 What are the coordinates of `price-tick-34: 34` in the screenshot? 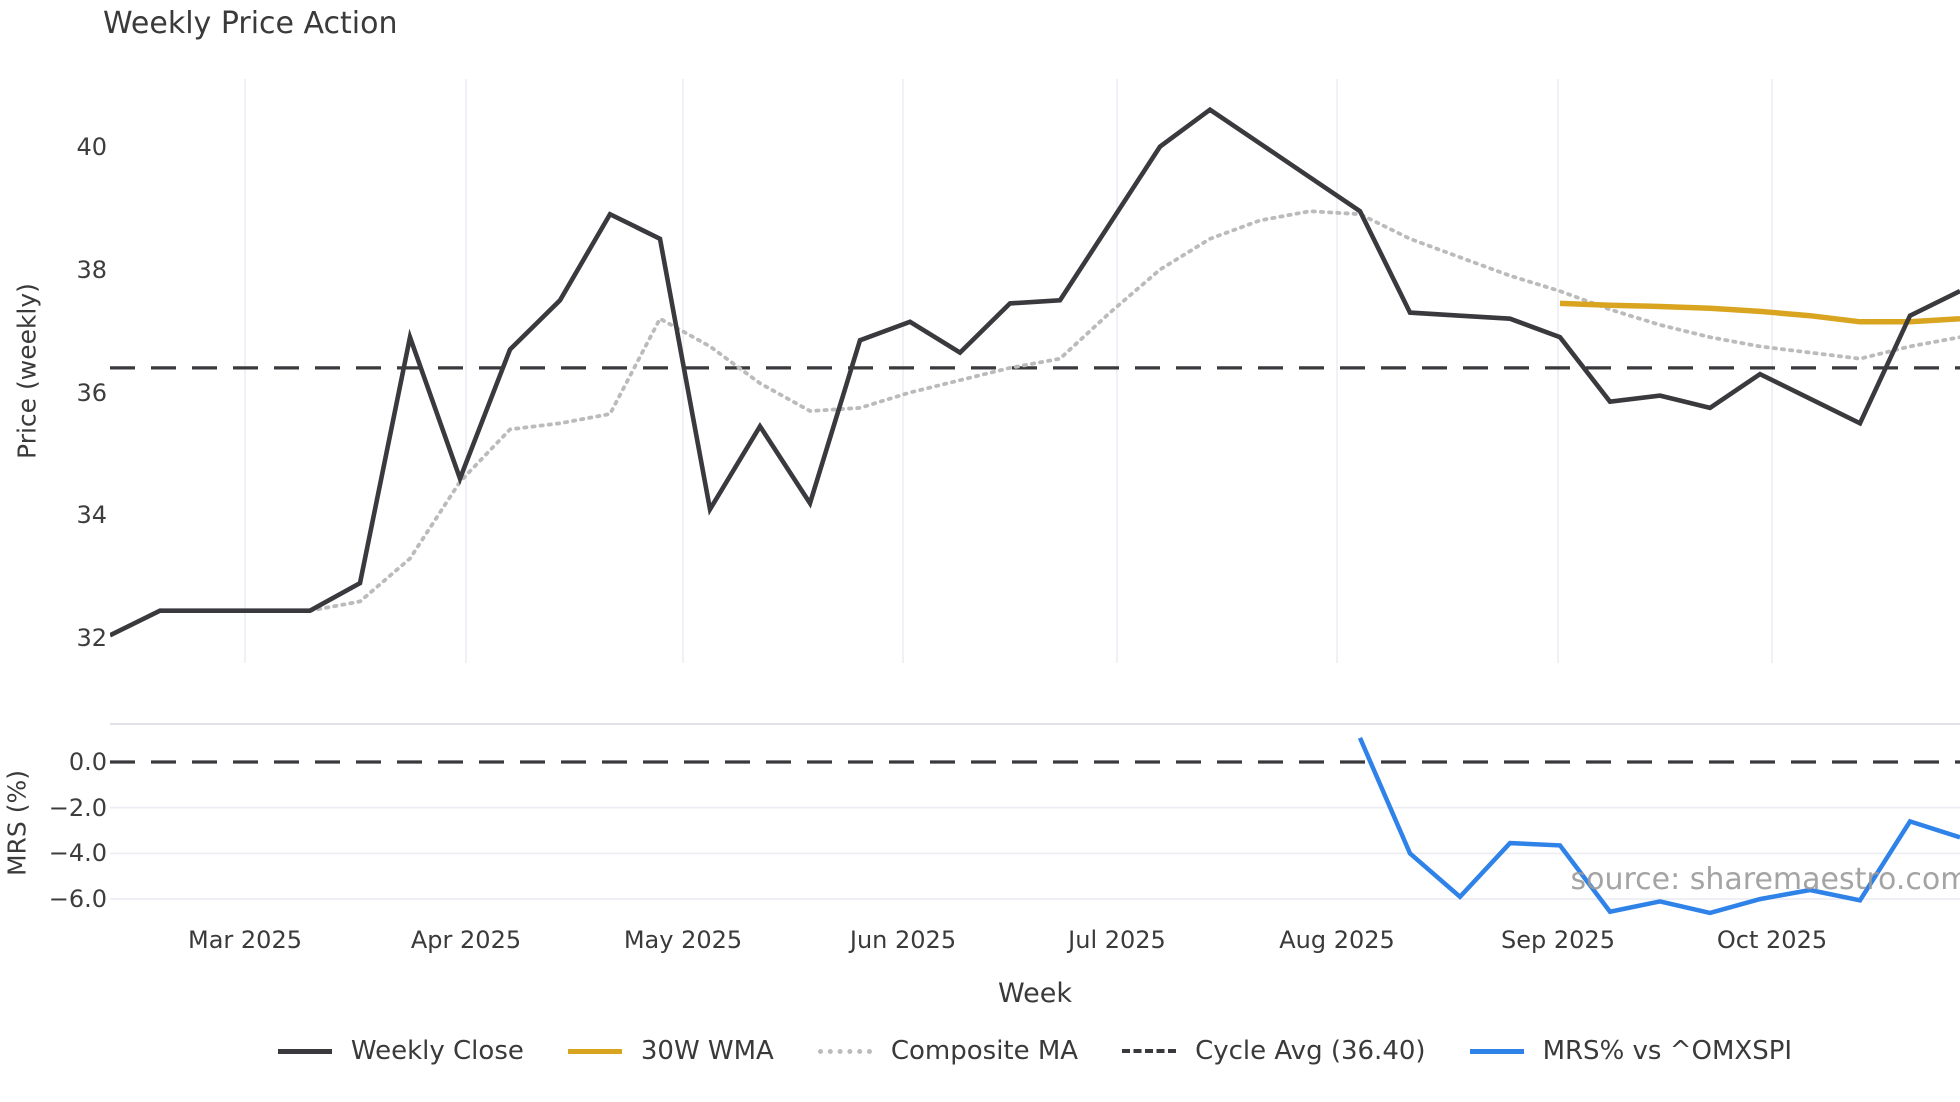 It's located at (91, 515).